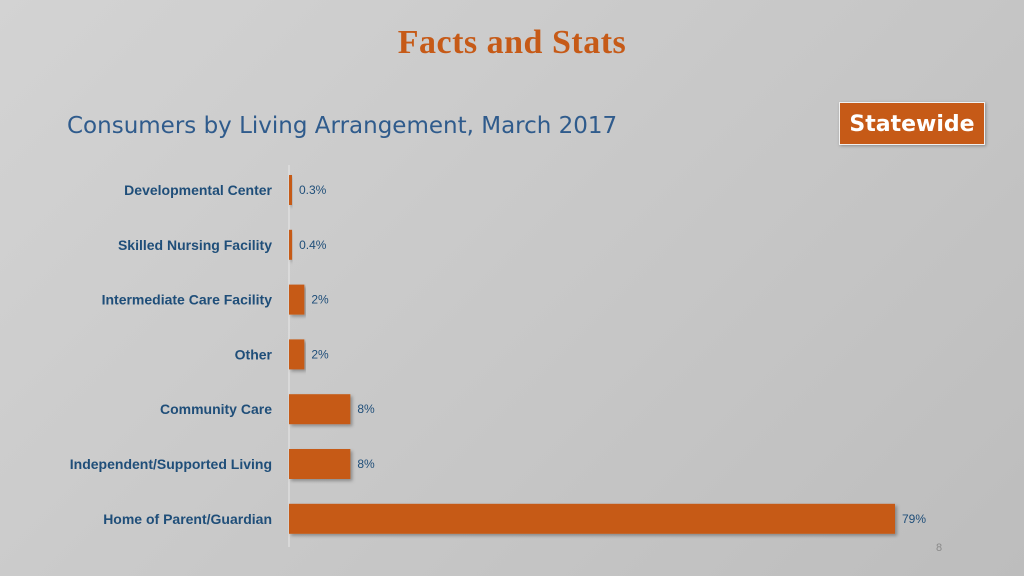  Describe the element at coordinates (187, 519) in the screenshot. I see `category-label: Home of Parent/Guardian` at that location.